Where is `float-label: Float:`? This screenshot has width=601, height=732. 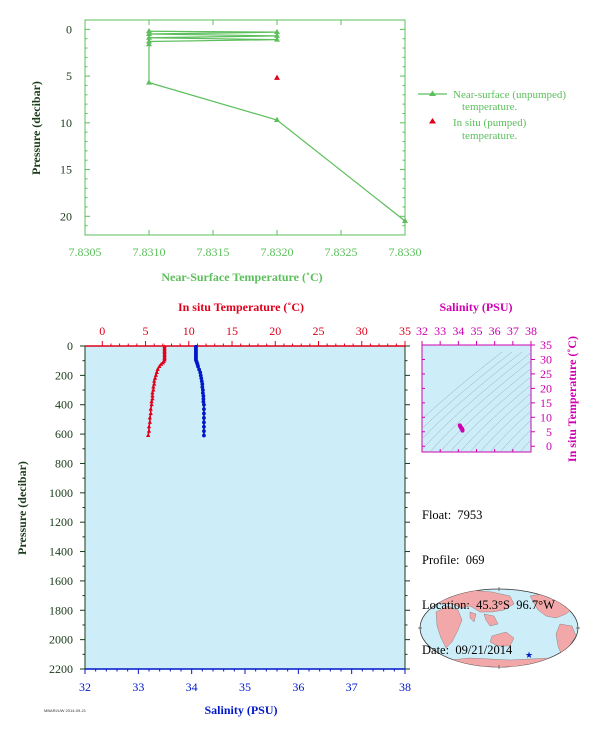 float-label: Float: is located at coordinates (437, 515).